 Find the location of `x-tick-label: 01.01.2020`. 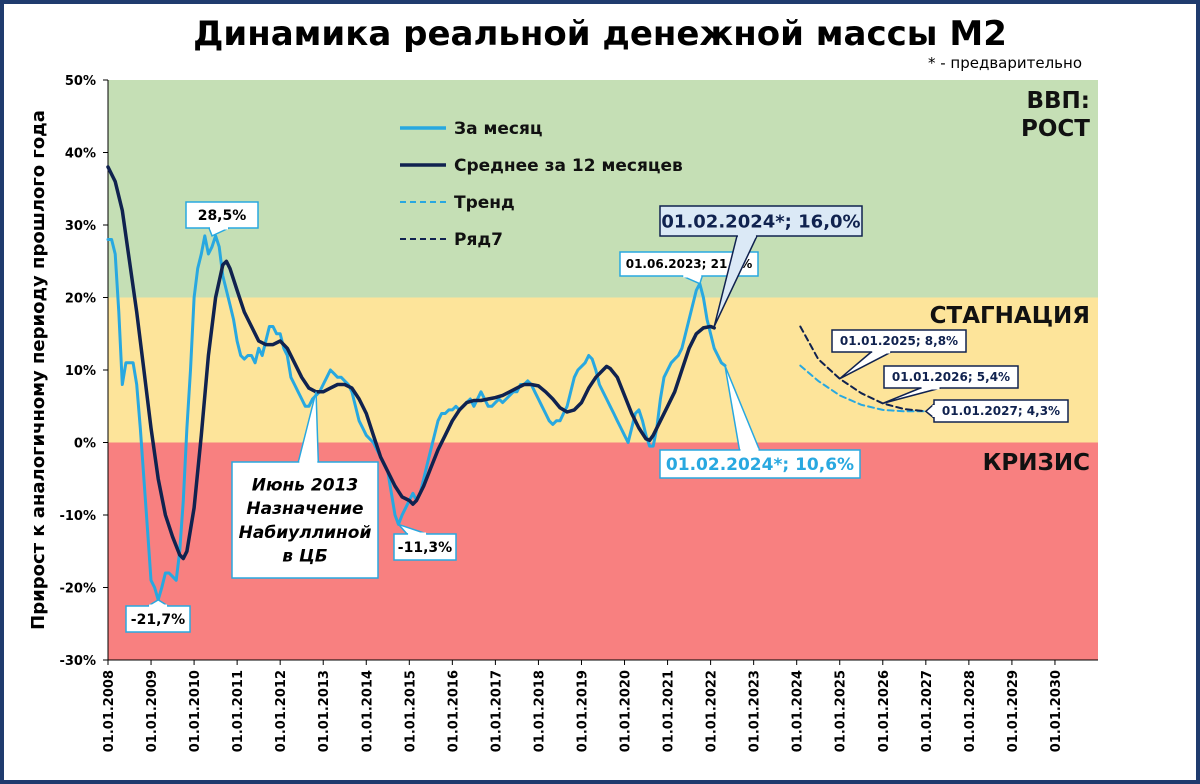

x-tick-label: 01.01.2020 is located at coordinates (626, 711).